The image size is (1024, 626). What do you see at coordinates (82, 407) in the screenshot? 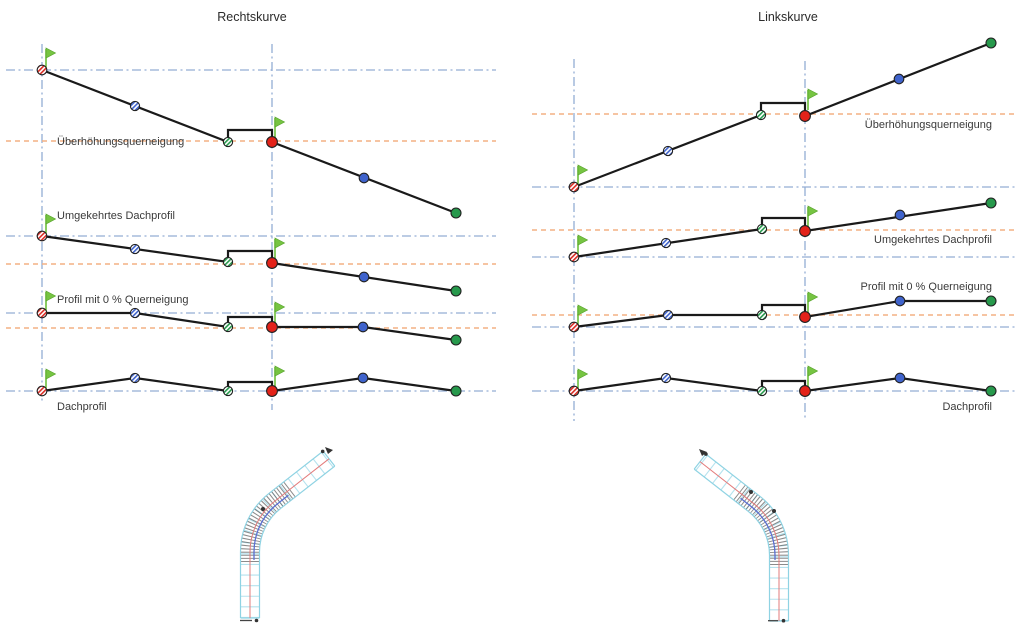
I see `profile-label: Dachprofil` at bounding box center [82, 407].